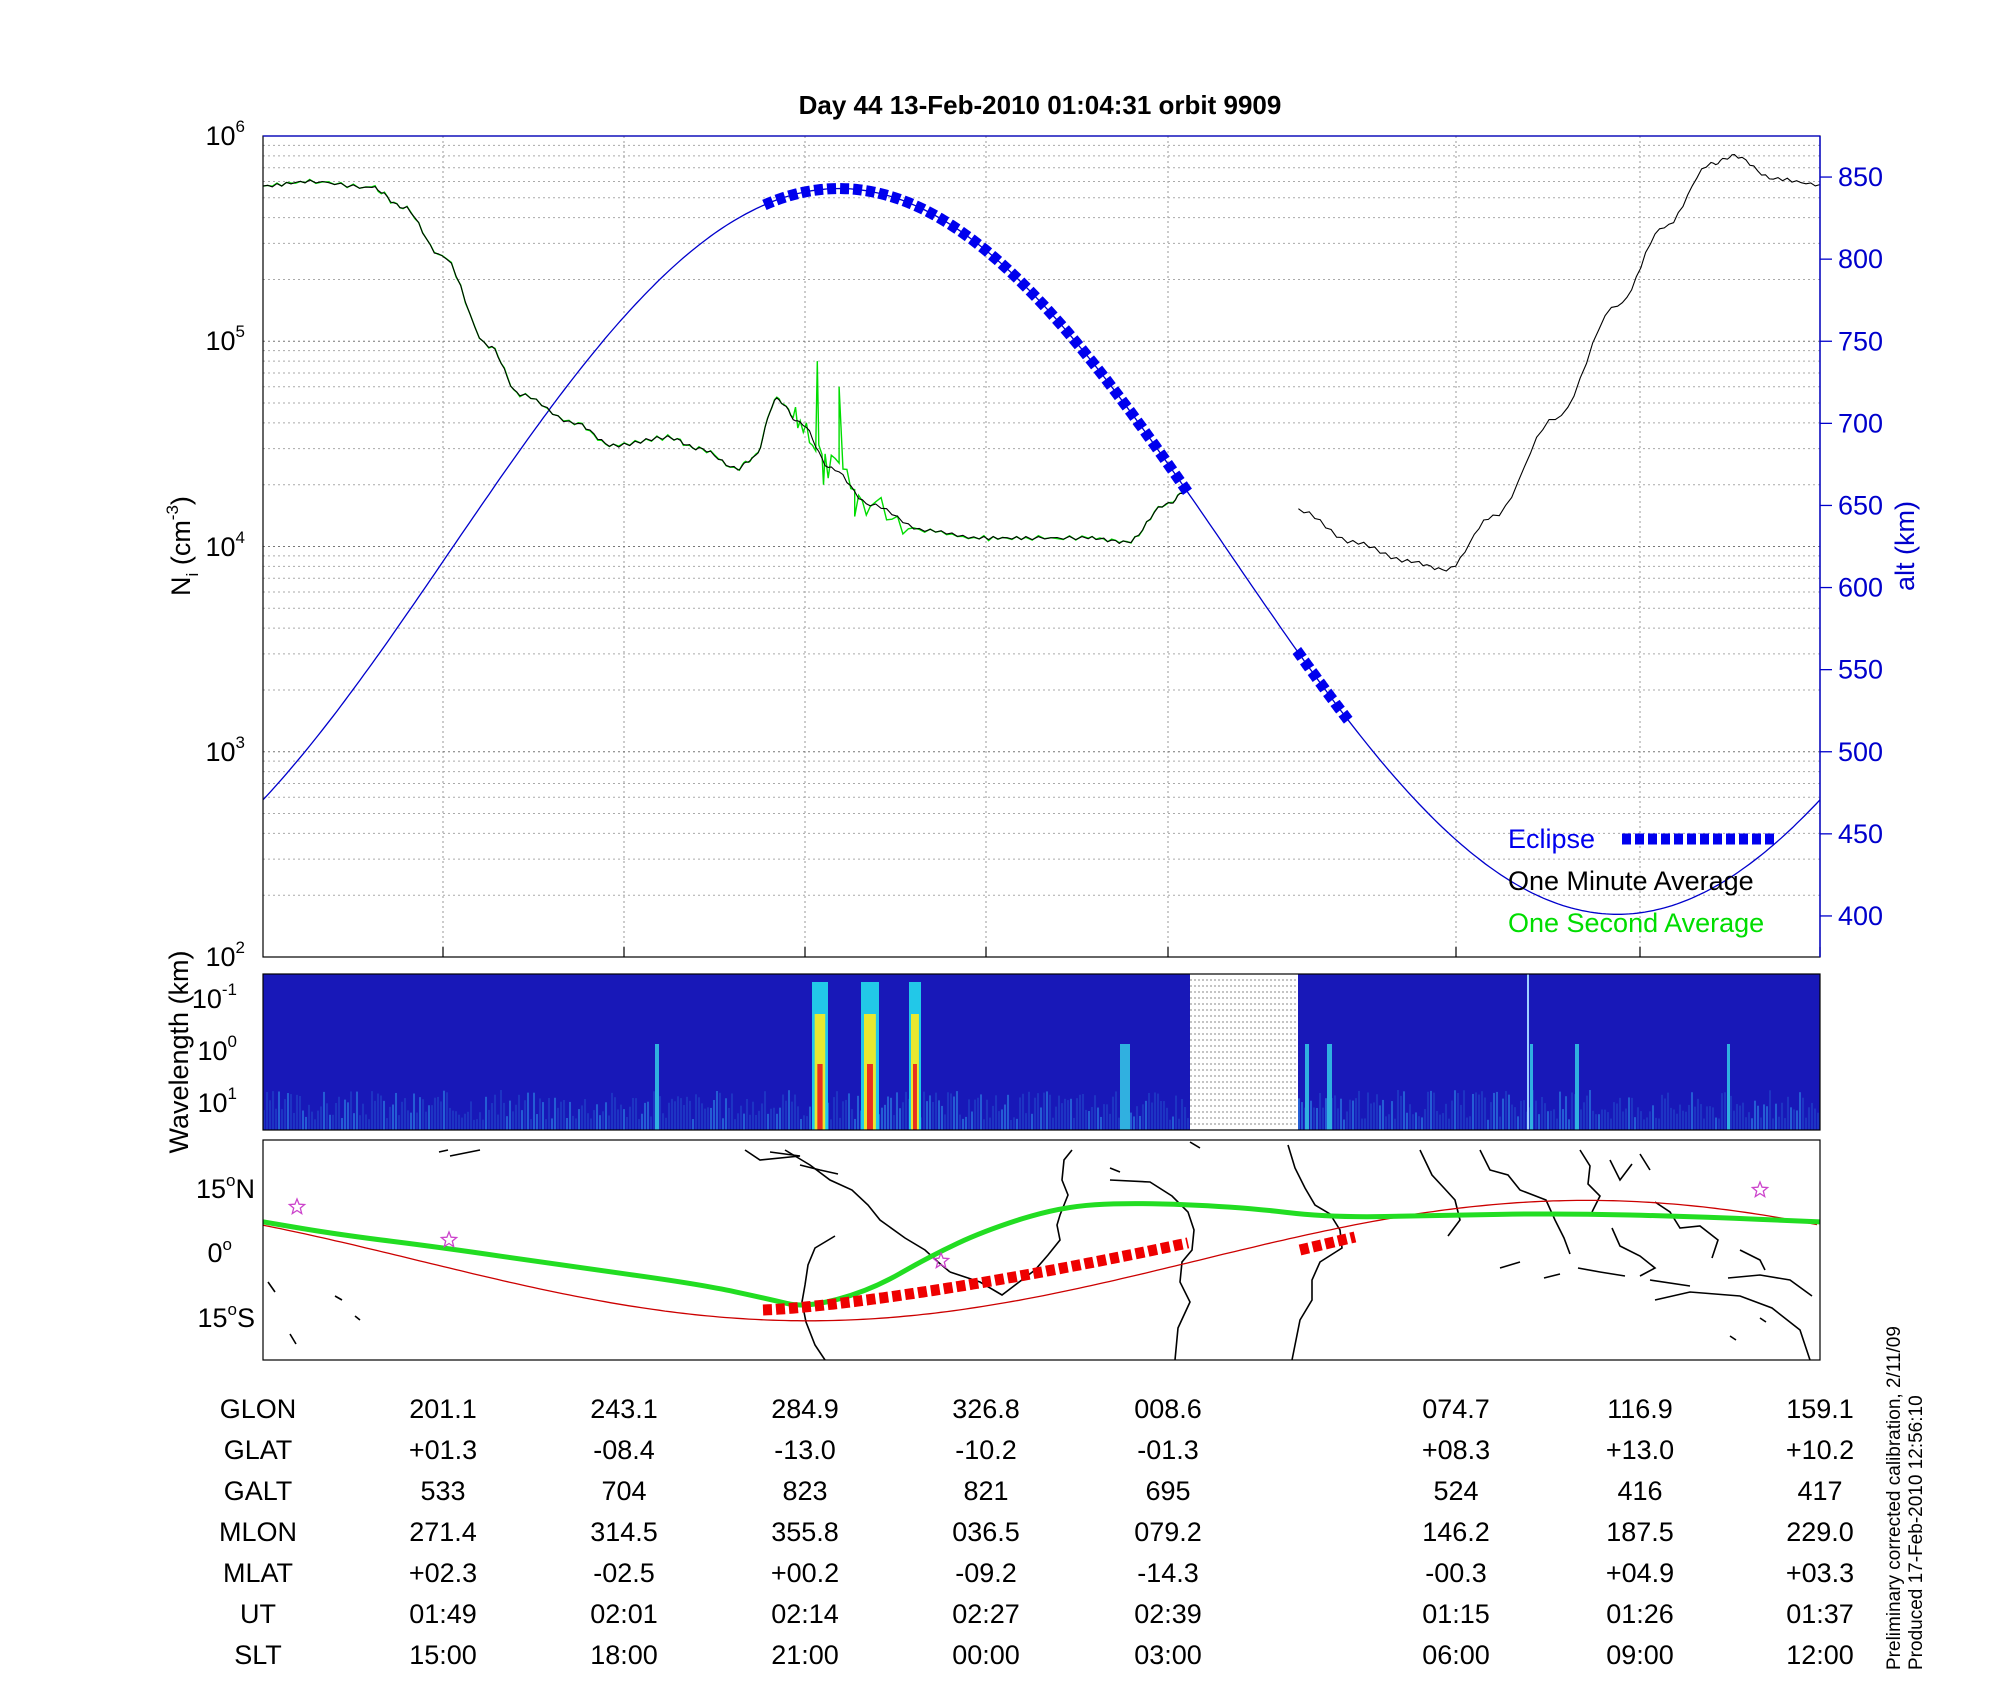 This screenshot has width=2000, height=1700. Describe the element at coordinates (1040, 1260) in the screenshot. I see `magnetic-equator-line` at that location.